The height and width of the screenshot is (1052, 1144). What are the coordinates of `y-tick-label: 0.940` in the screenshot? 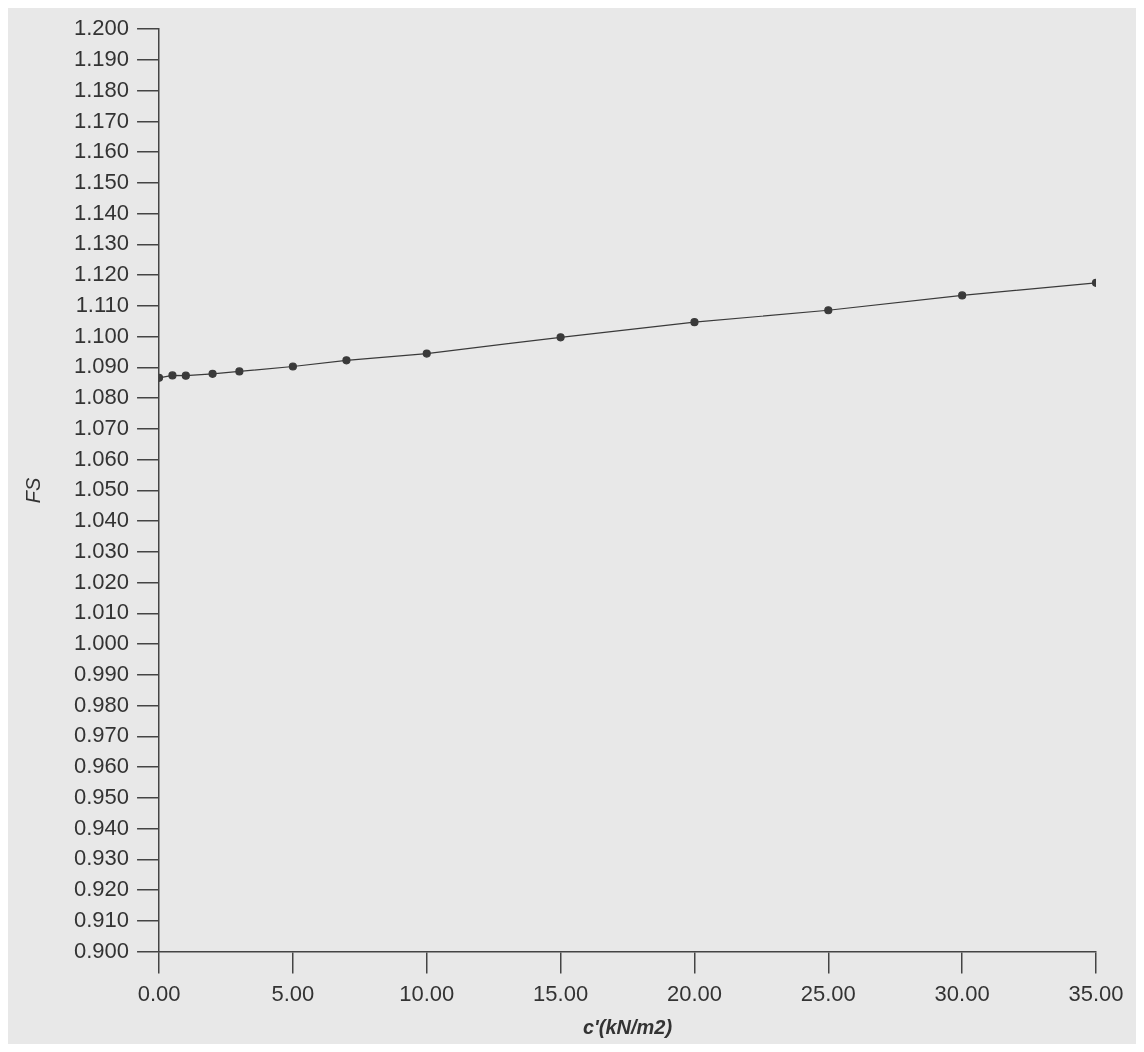 It's located at (101, 827).